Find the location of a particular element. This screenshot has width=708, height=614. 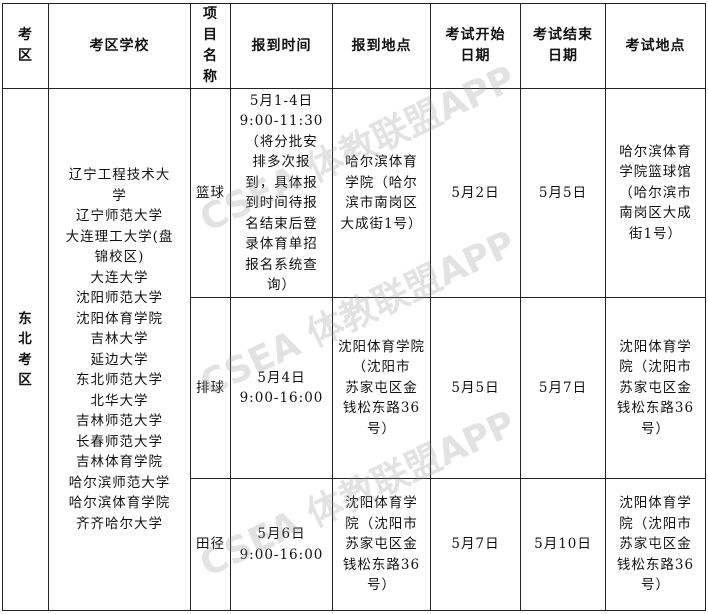

header-report-place: 报到地点 is located at coordinates (381, 46).